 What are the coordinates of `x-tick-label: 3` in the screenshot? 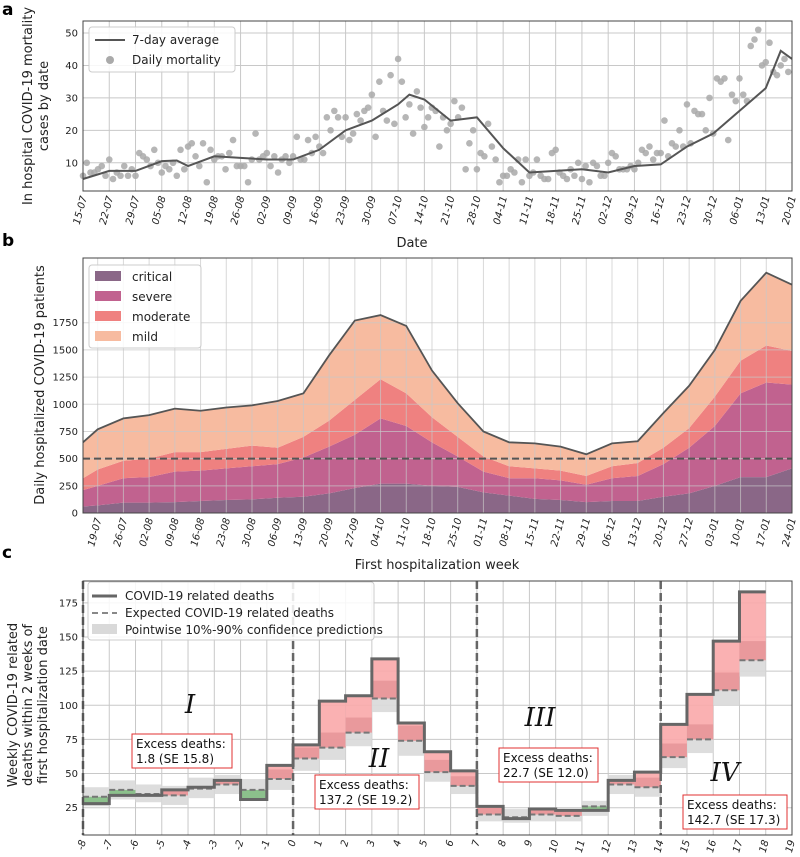 It's located at (371, 843).